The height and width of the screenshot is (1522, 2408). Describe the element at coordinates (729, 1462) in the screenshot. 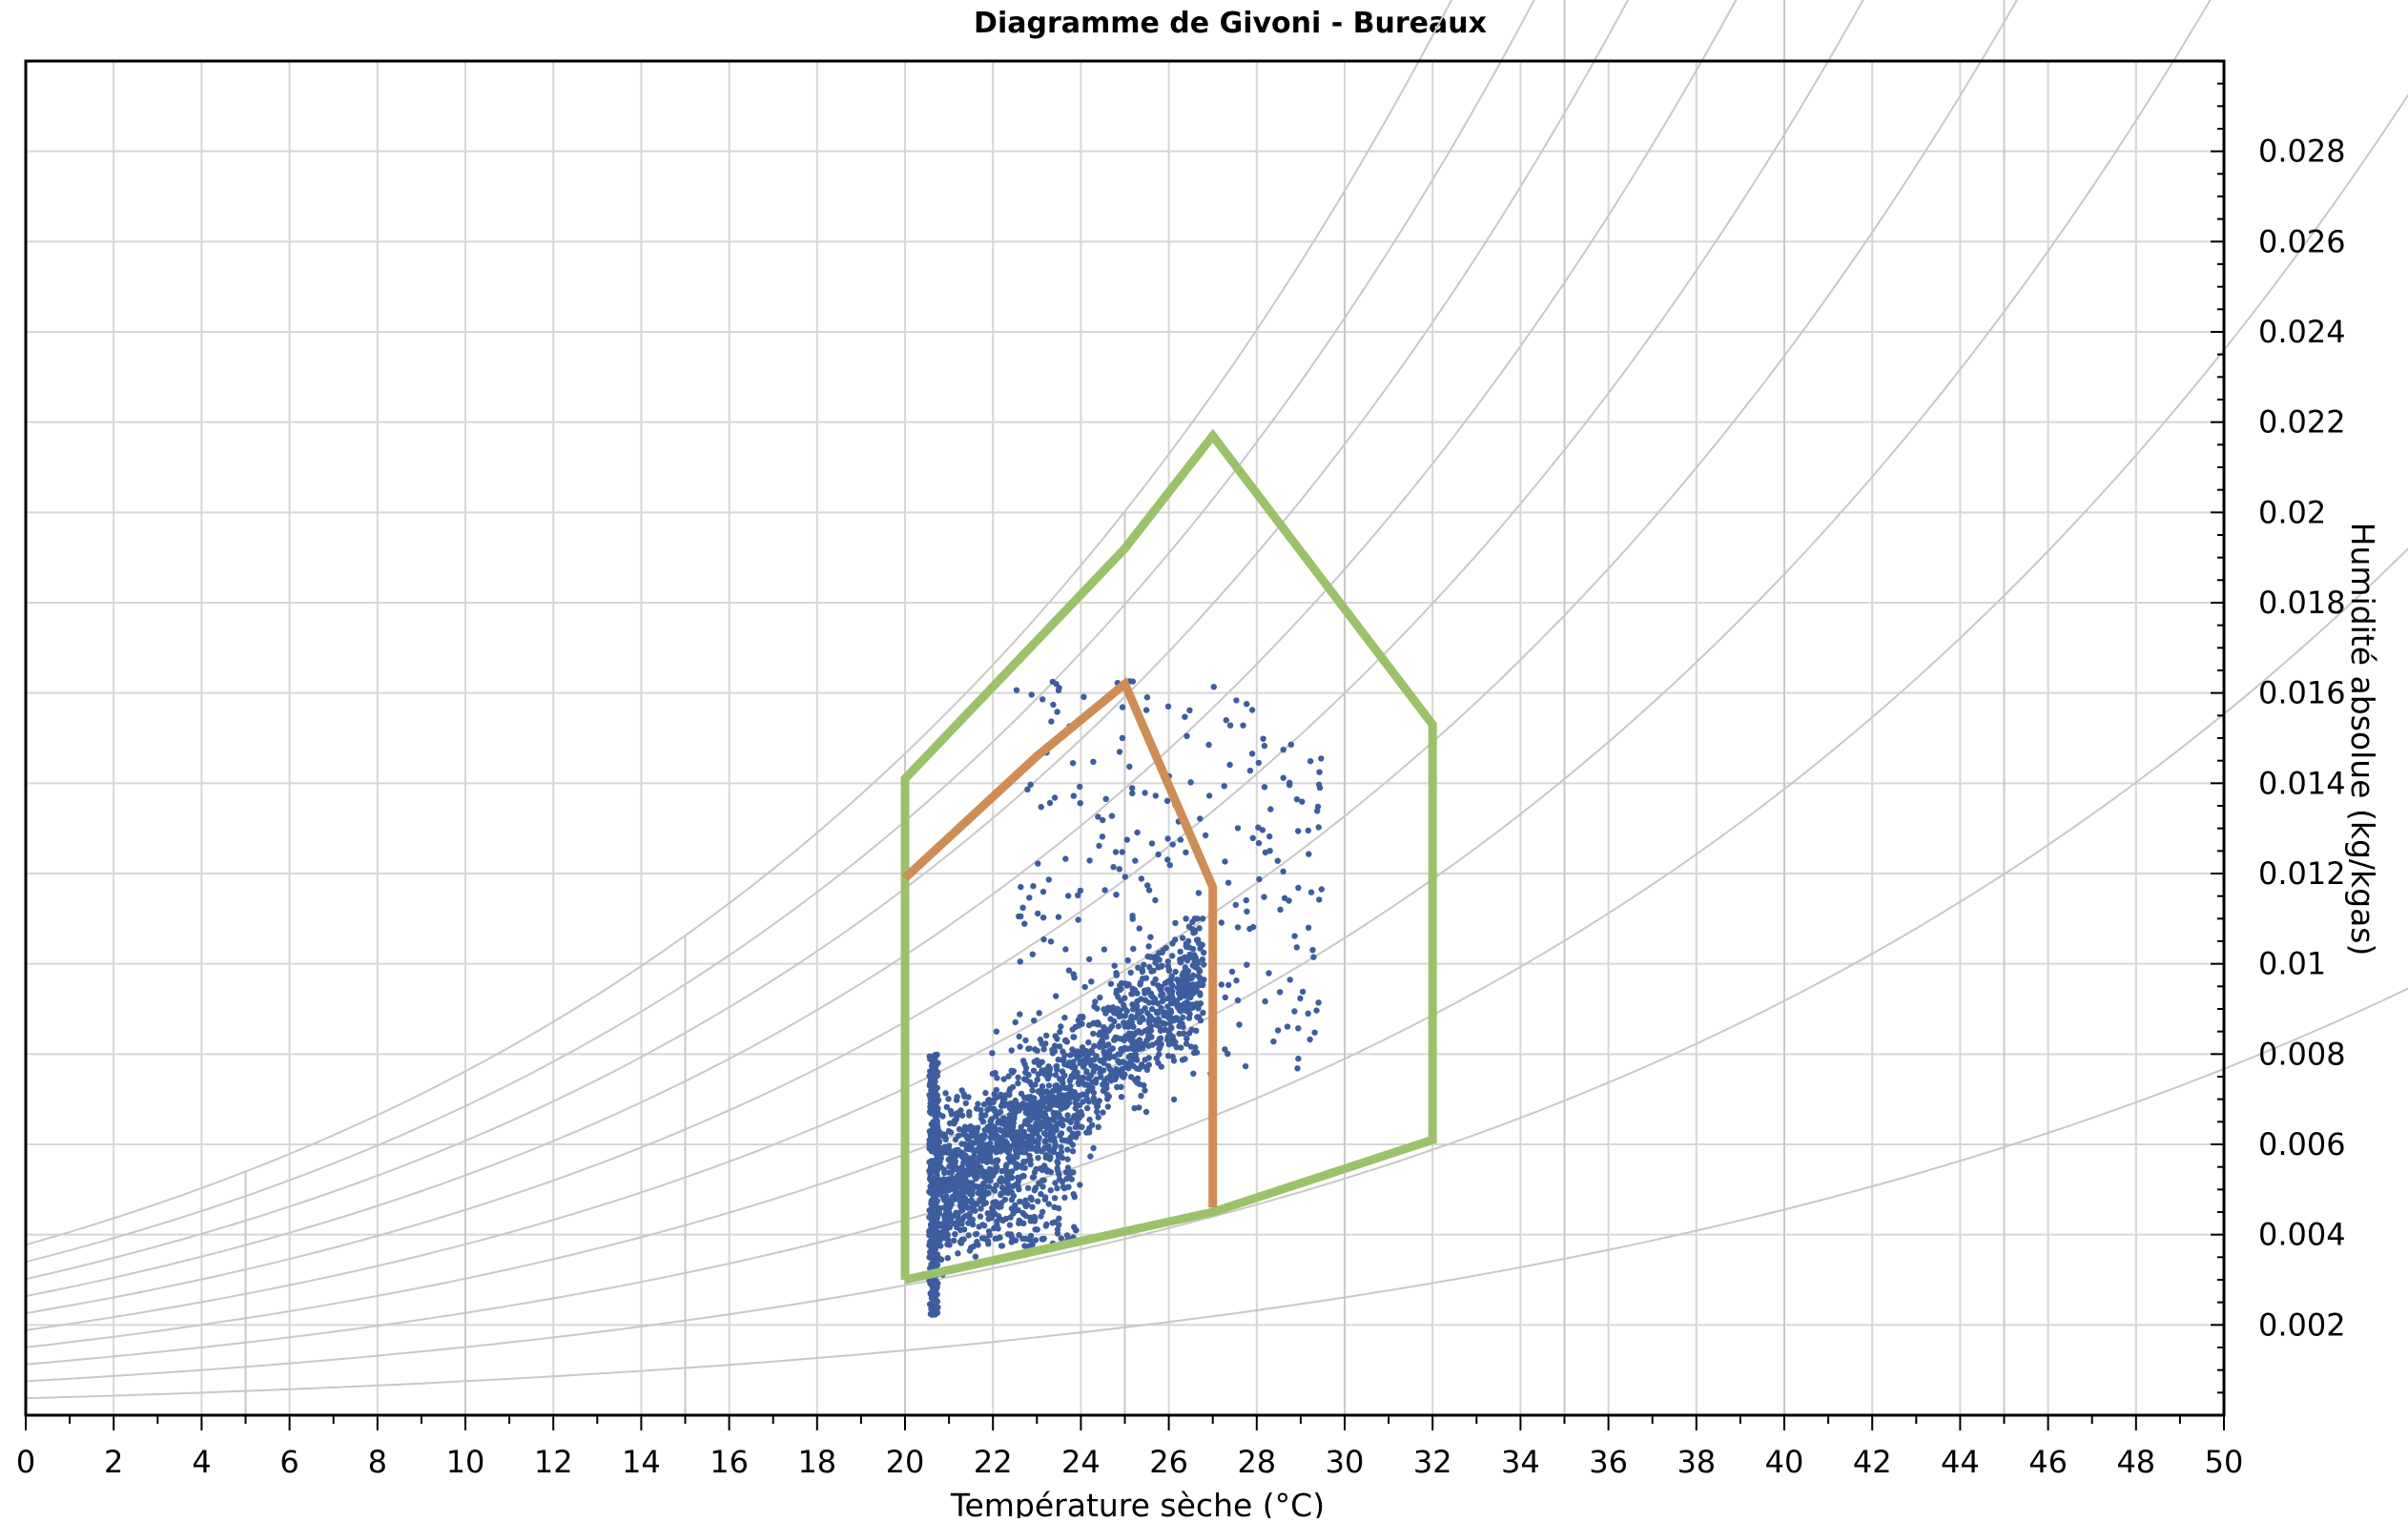

I see `x-tick-label: 16` at that location.